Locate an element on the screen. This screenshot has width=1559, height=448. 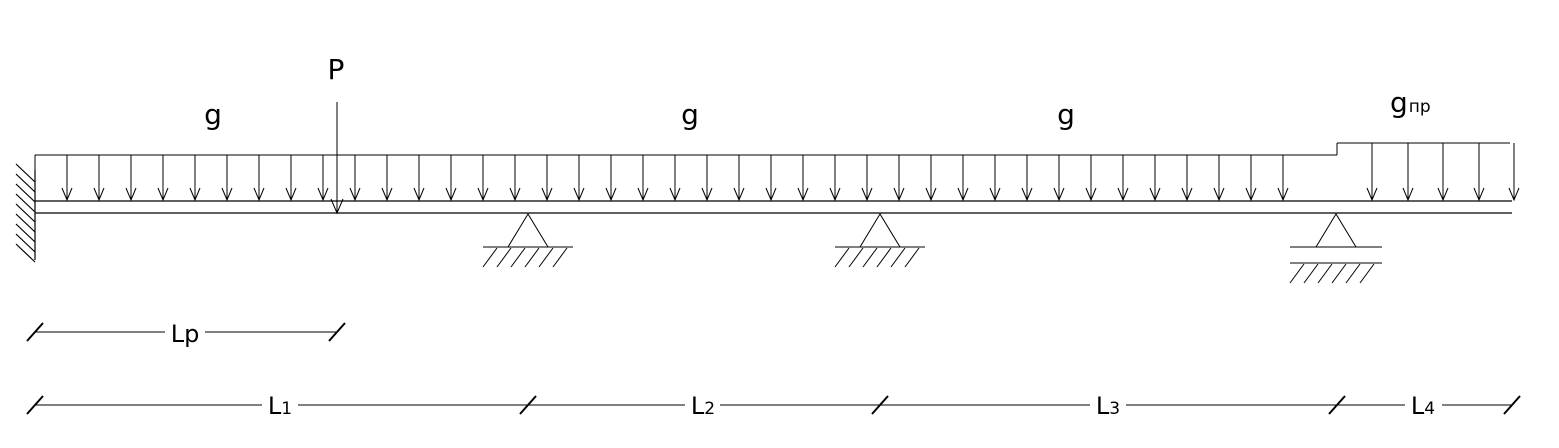
beam is located at coordinates (773, 207).